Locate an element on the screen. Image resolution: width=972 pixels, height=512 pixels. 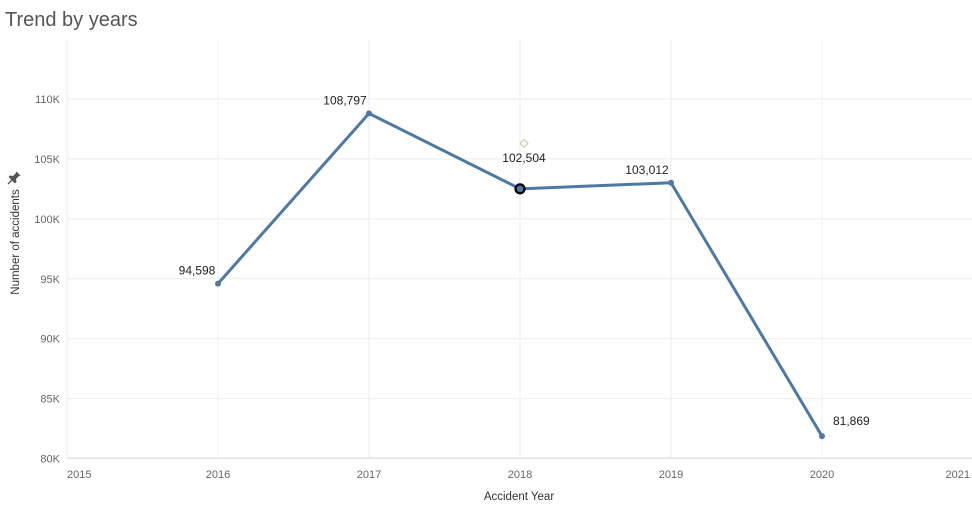
data-label: 108,797 is located at coordinates (345, 100).